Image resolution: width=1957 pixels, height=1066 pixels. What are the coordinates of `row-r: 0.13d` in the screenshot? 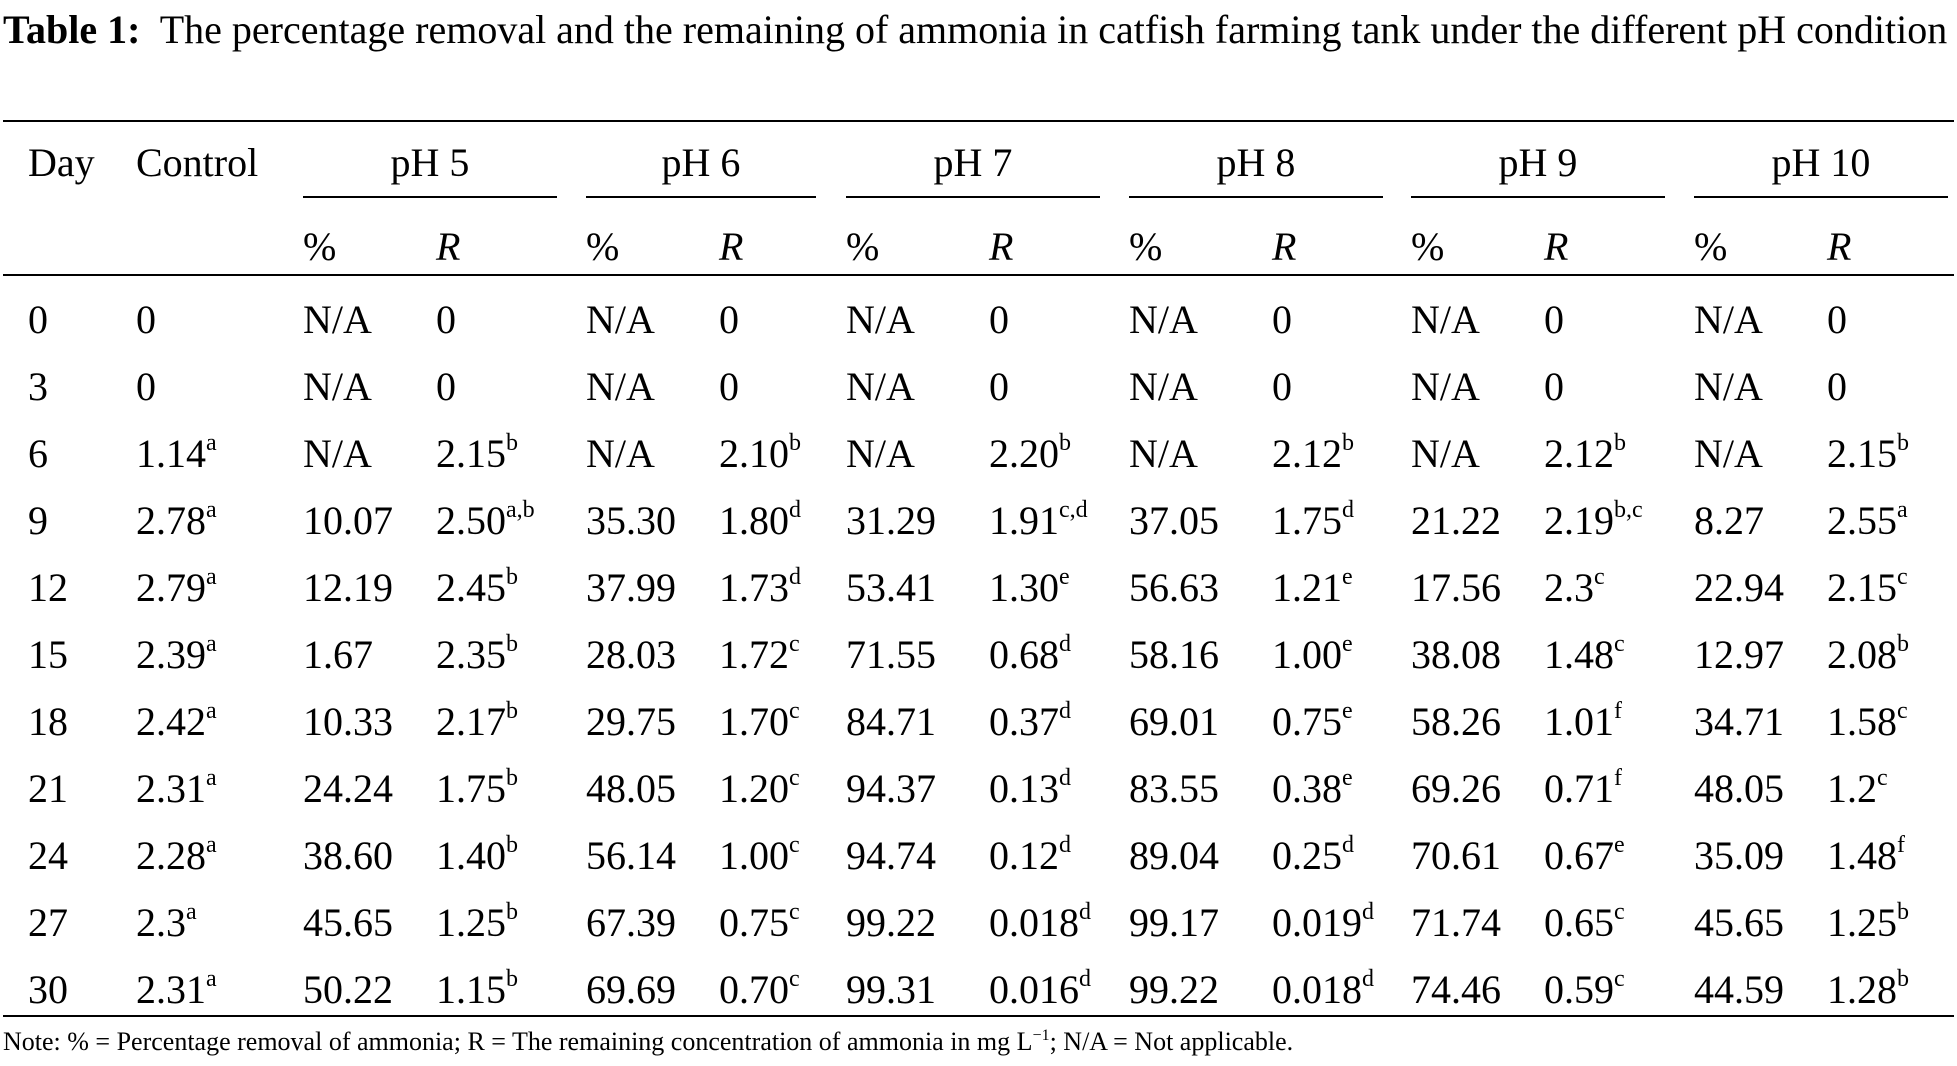 It's located at (1030, 792).